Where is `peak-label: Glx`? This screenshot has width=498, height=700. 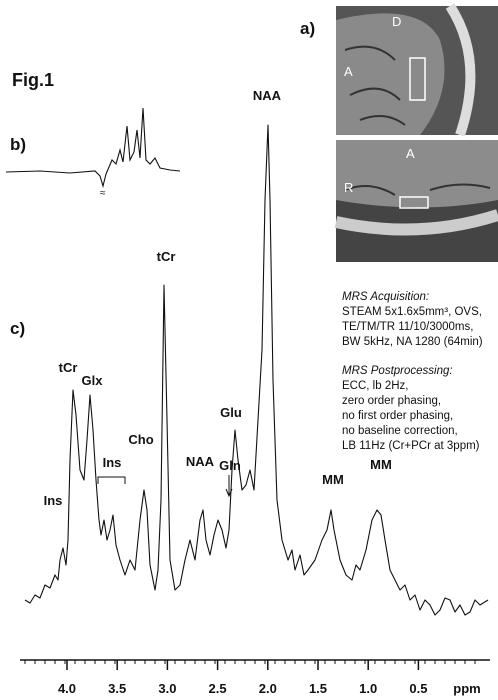 peak-label: Glx is located at coordinates (93, 380).